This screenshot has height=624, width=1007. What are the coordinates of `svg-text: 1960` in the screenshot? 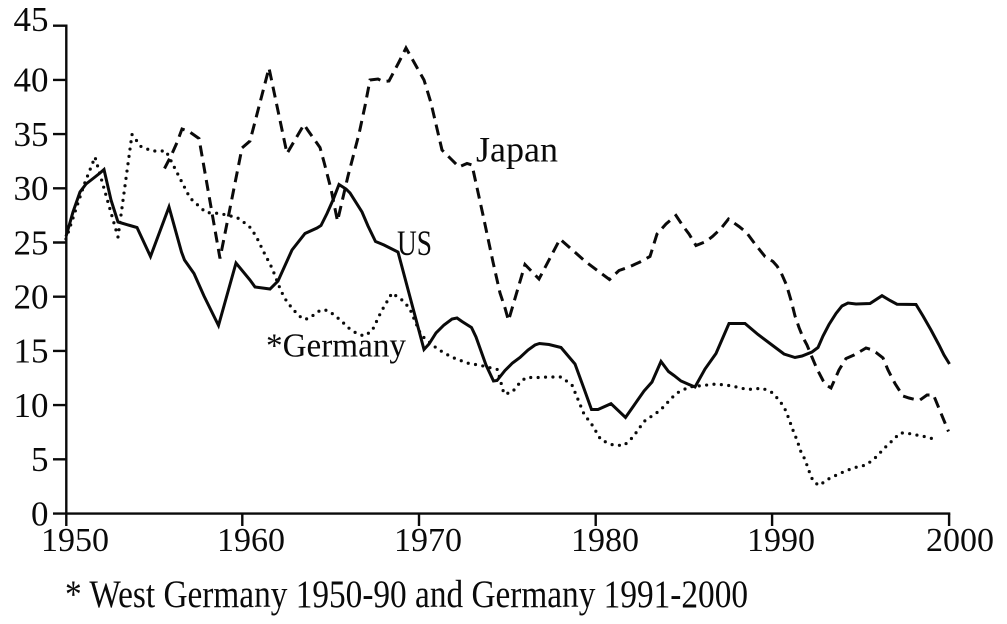 It's located at (251, 540).